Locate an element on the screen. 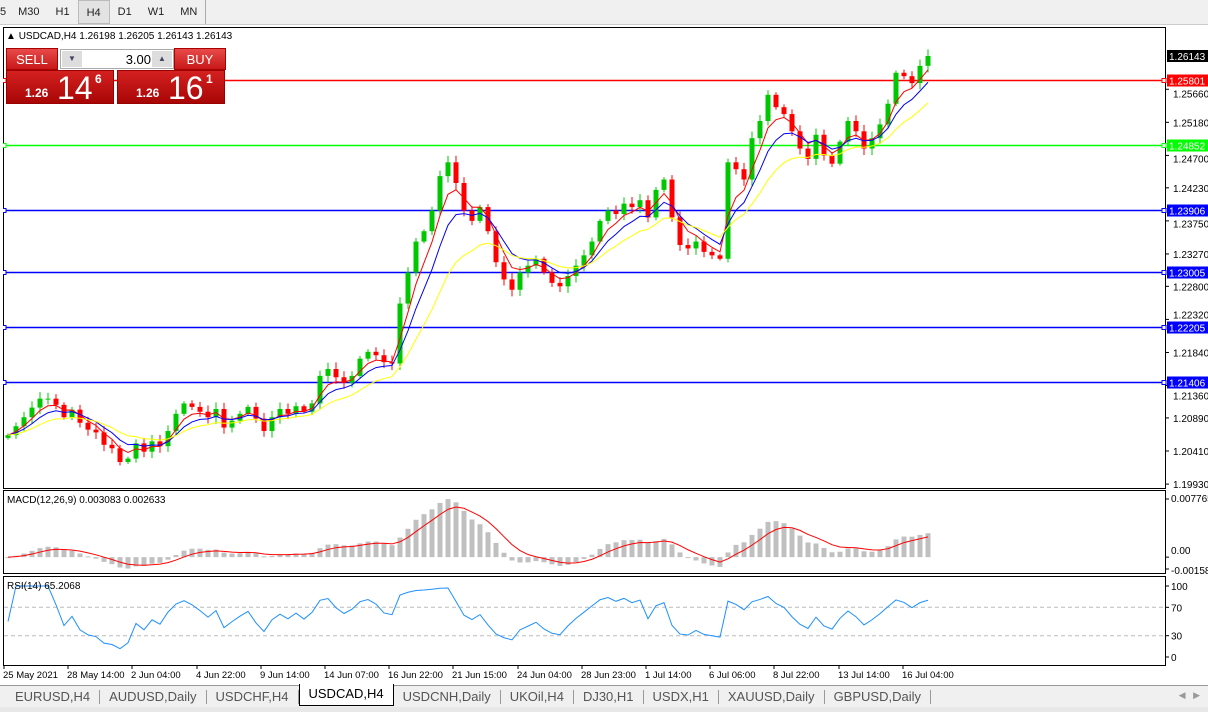  timeframe-m30: M30 is located at coordinates (29, 12).